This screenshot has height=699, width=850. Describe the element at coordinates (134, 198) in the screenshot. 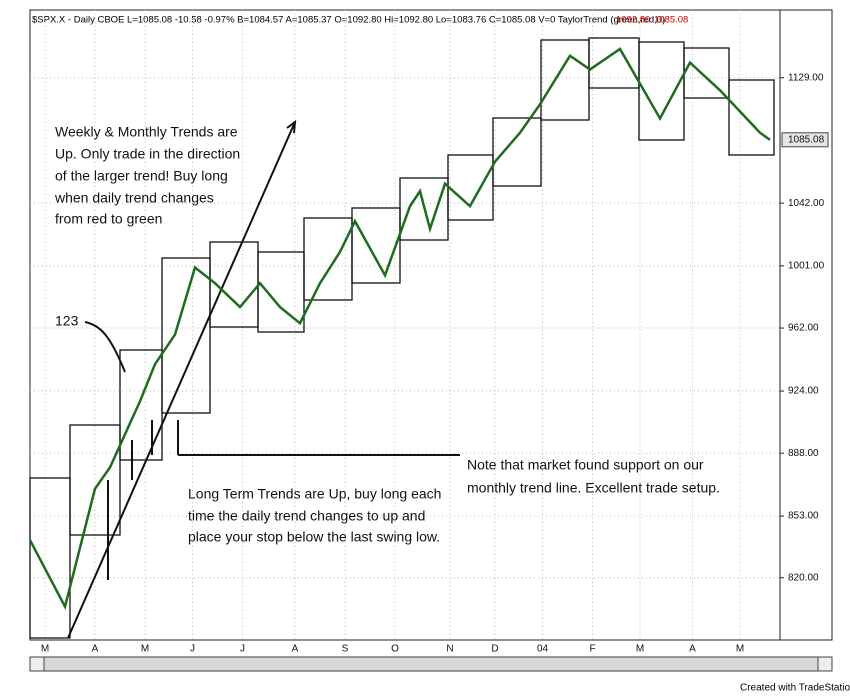

I see `annotation: when daily trend changes` at that location.